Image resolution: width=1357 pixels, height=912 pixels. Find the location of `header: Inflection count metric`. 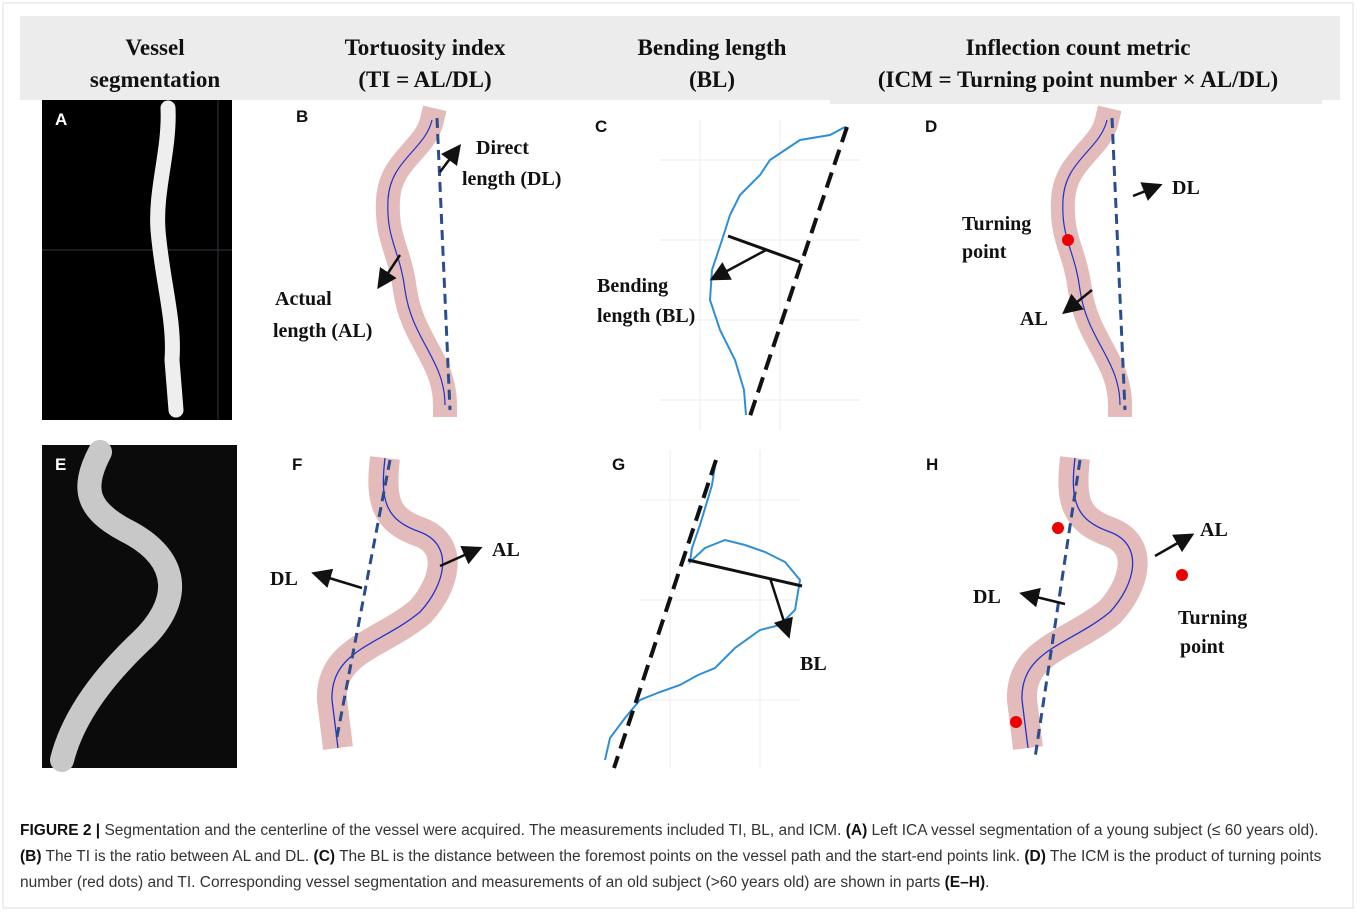

header: Inflection count metric is located at coordinates (1078, 47).